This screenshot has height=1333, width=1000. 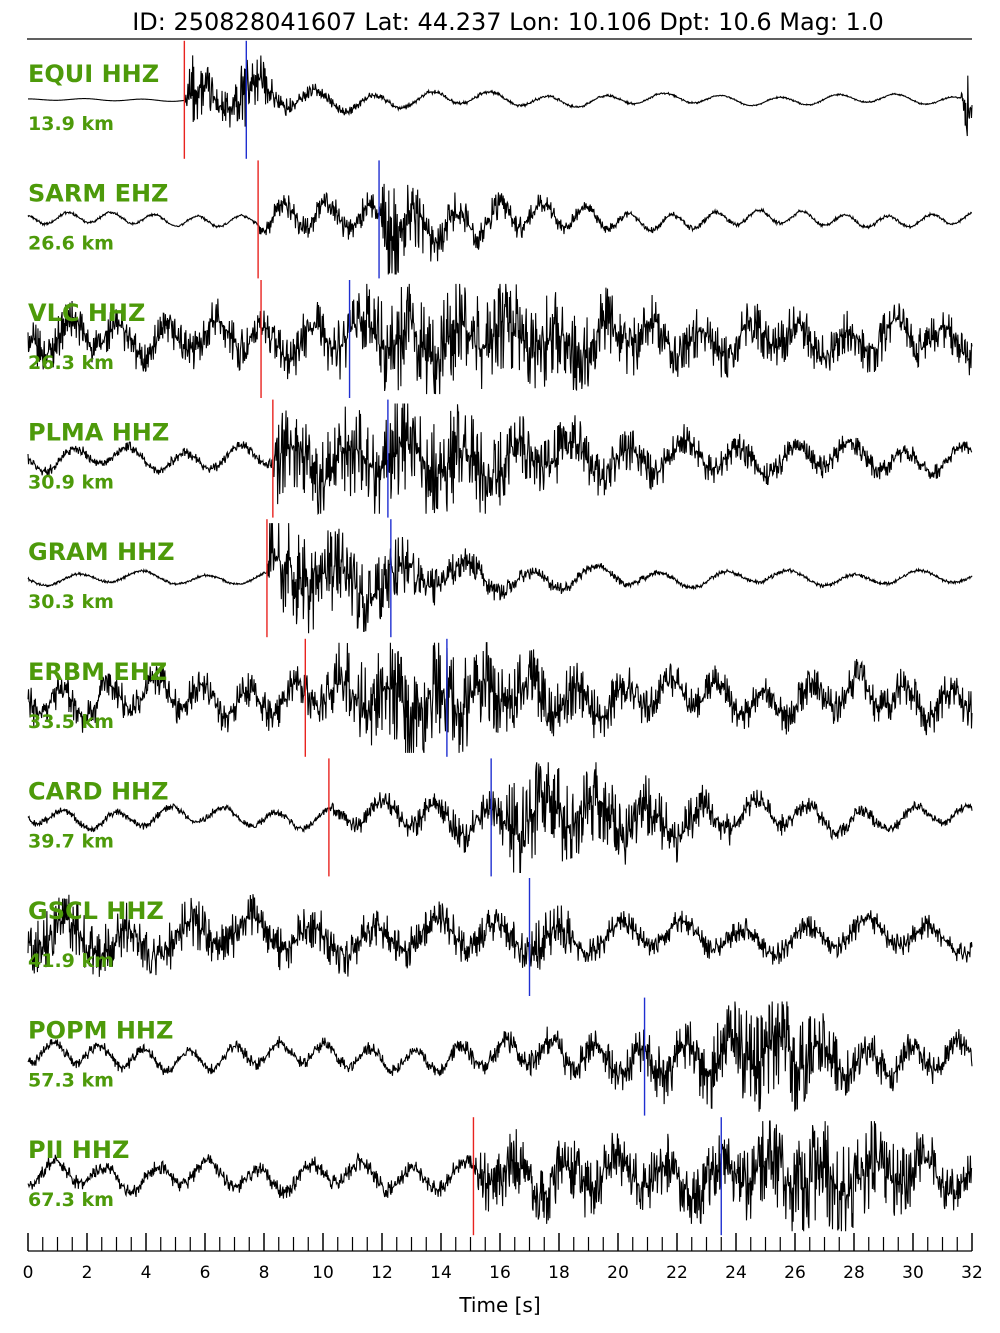 I want to click on distance-label: 39.7 km, so click(x=71, y=841).